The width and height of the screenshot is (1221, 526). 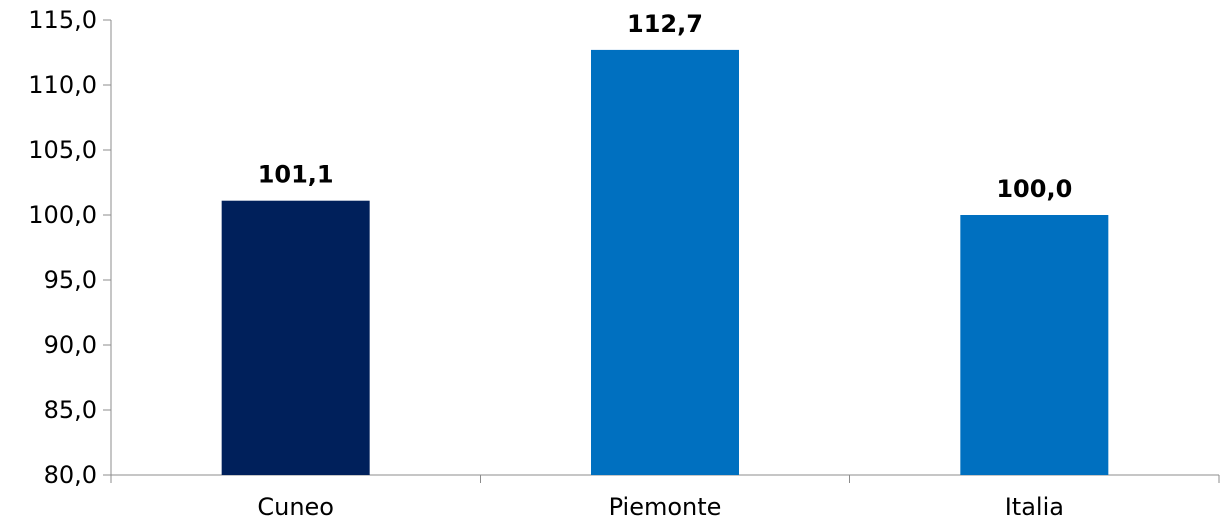 What do you see at coordinates (62, 215) in the screenshot?
I see `y-tick-label: 100,0` at bounding box center [62, 215].